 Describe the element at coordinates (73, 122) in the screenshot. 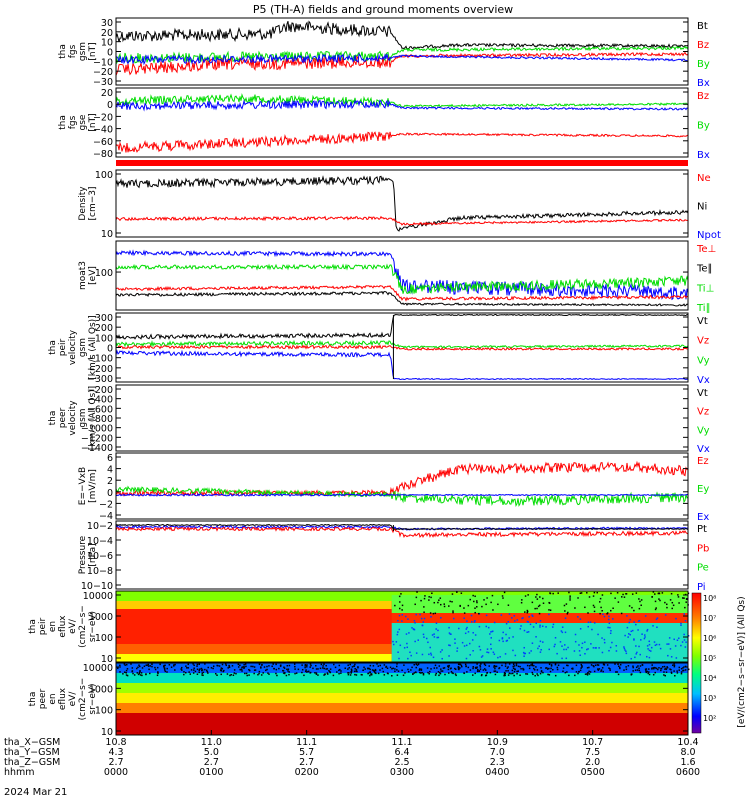

I see `ylabel-line: fgs` at that location.